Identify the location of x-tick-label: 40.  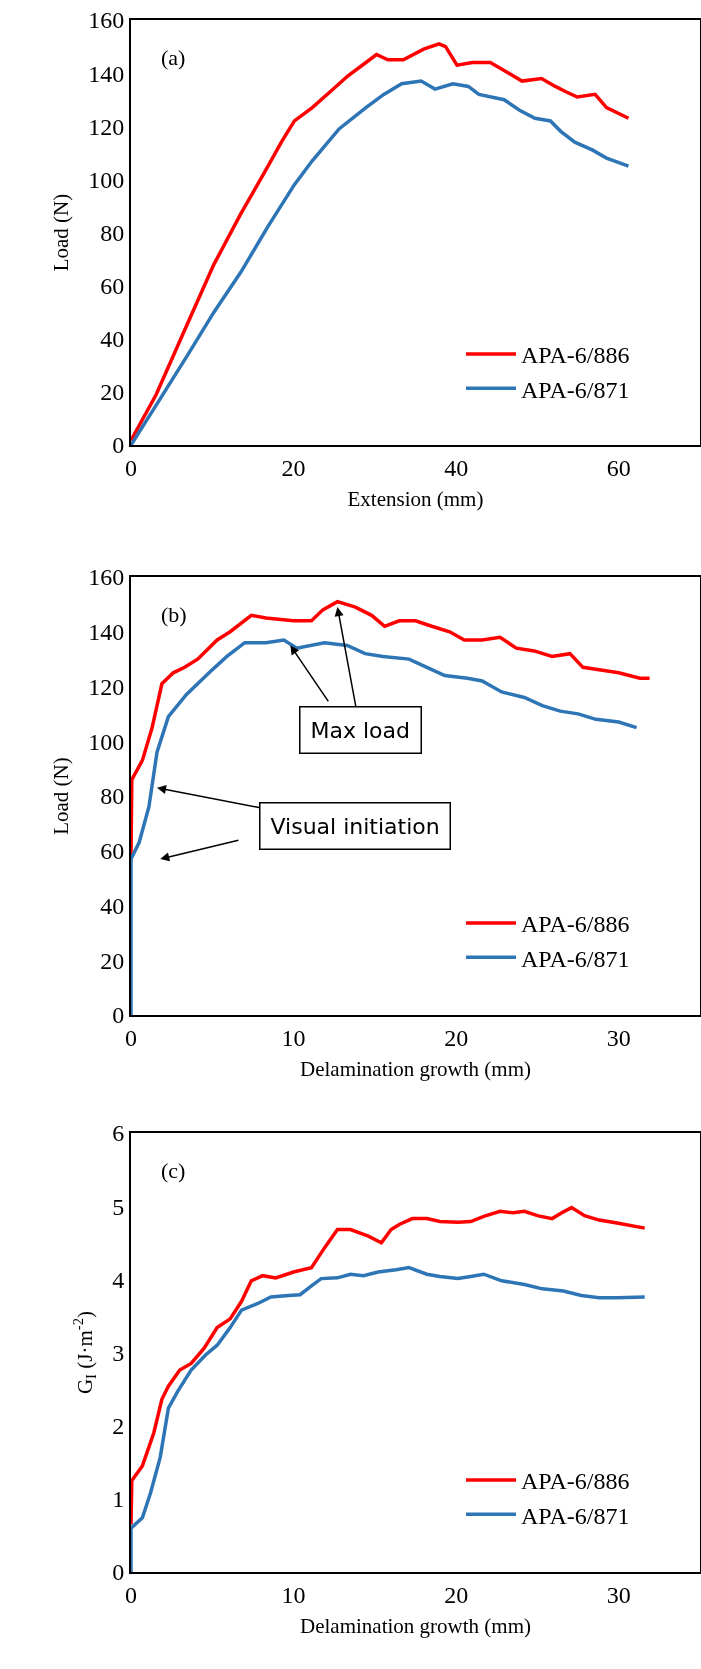
(456, 467).